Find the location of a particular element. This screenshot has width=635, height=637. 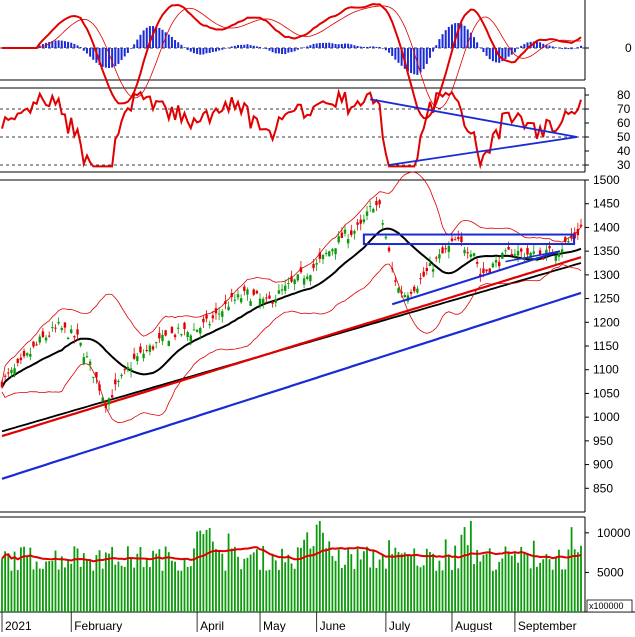

x-tick-label: 2021 is located at coordinates (18, 625).